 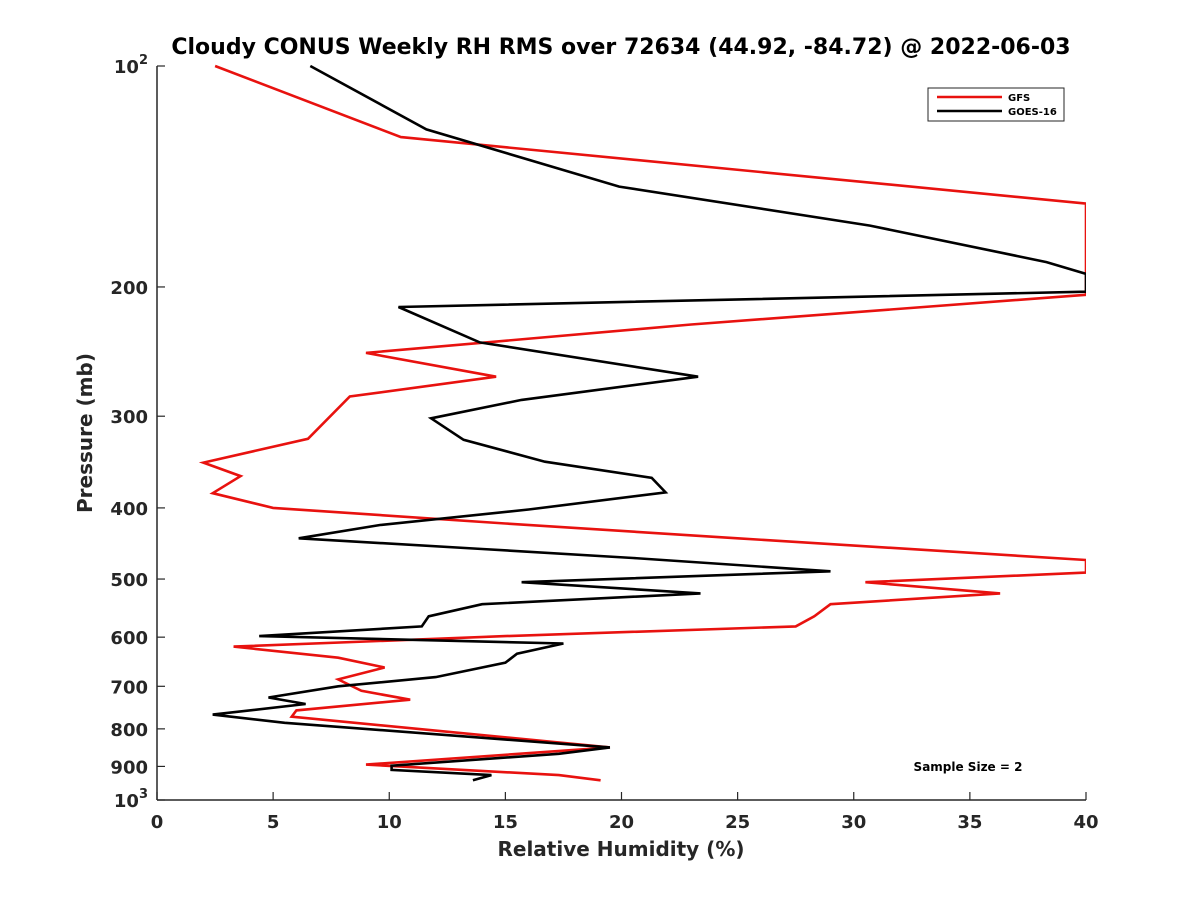 What do you see at coordinates (621, 822) in the screenshot?
I see `x-tick-label: 20` at bounding box center [621, 822].